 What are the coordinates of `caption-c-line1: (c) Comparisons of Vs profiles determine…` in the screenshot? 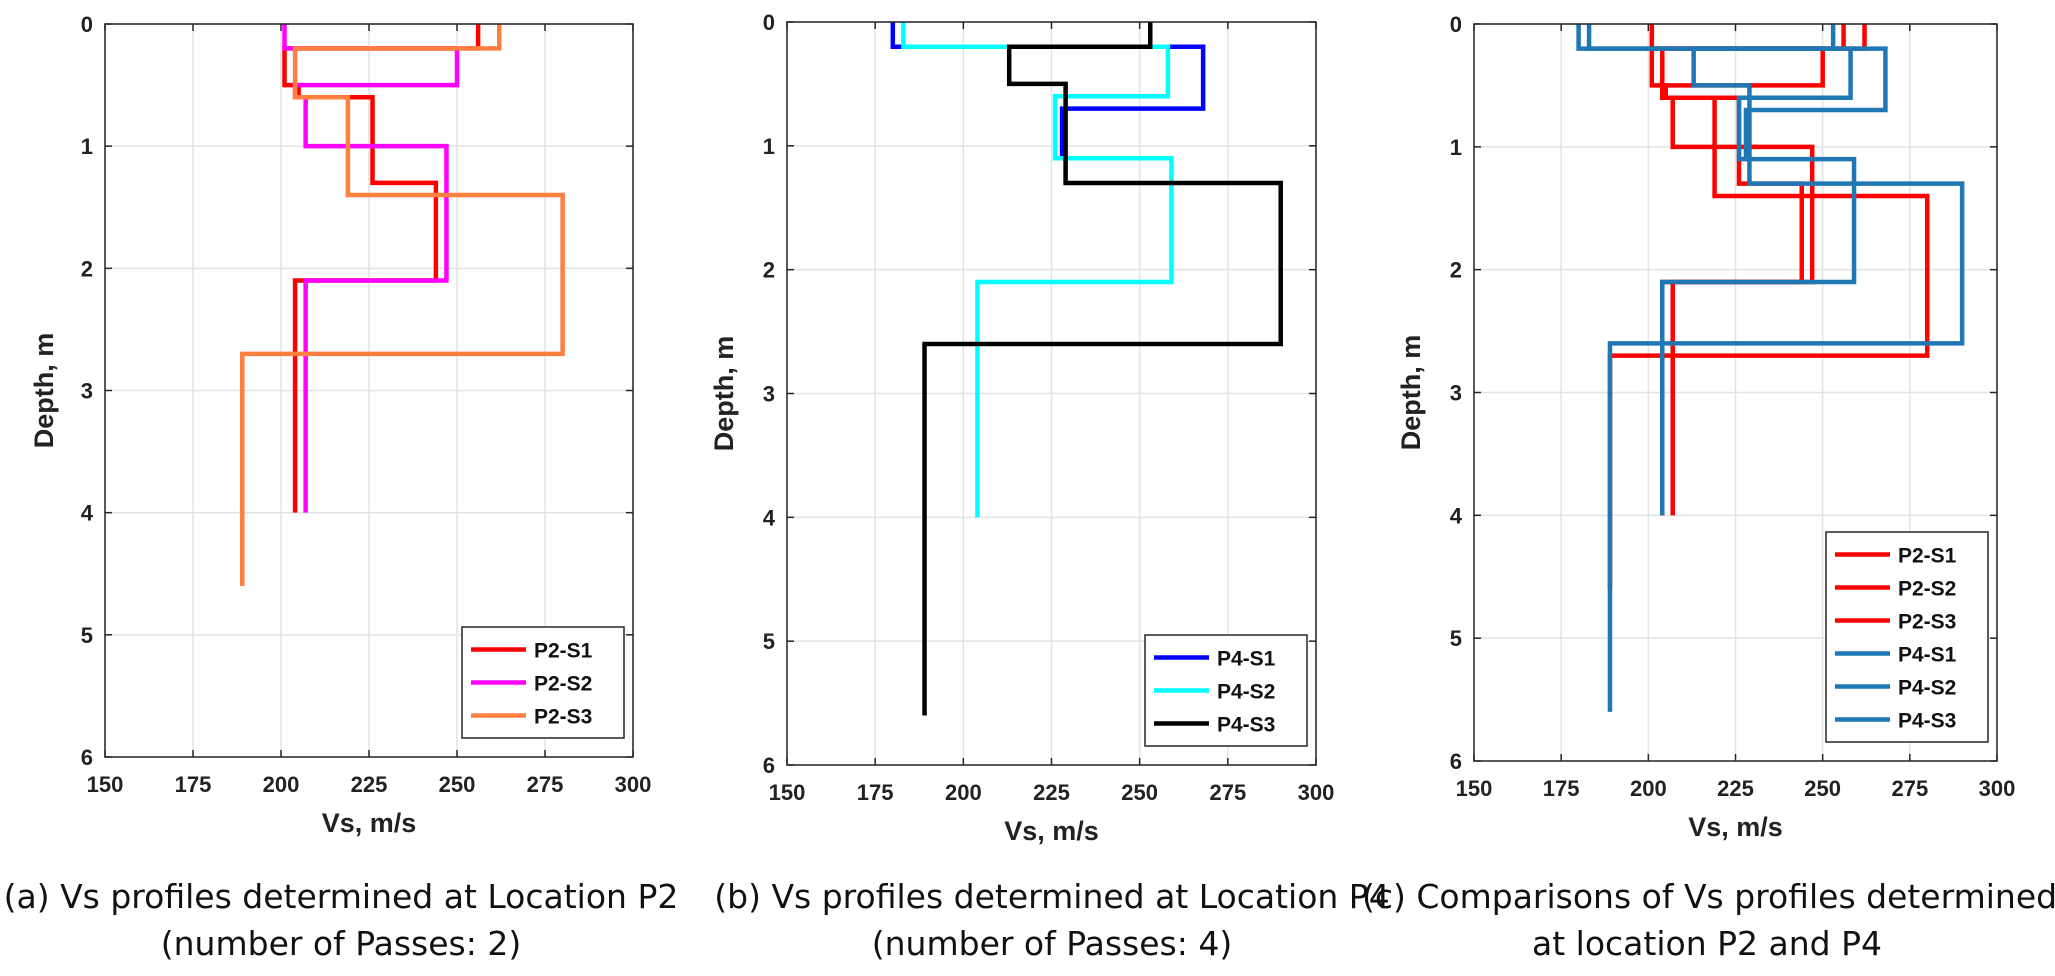 It's located at (1708, 896).